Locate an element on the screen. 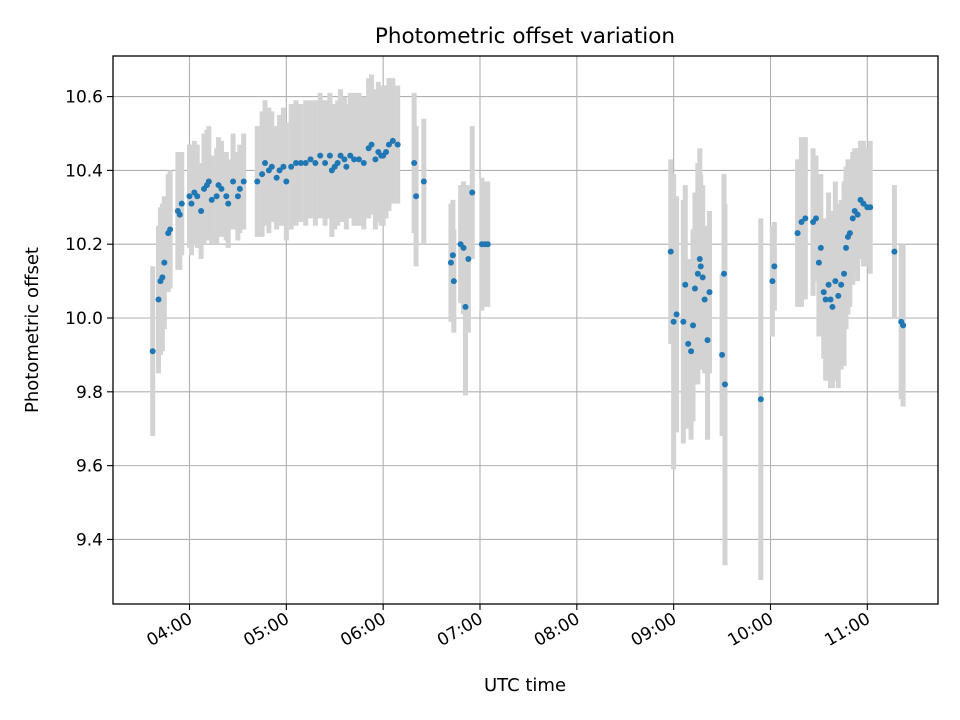 The width and height of the screenshot is (960, 720). y-tick-label: 10.4 is located at coordinates (84, 171).